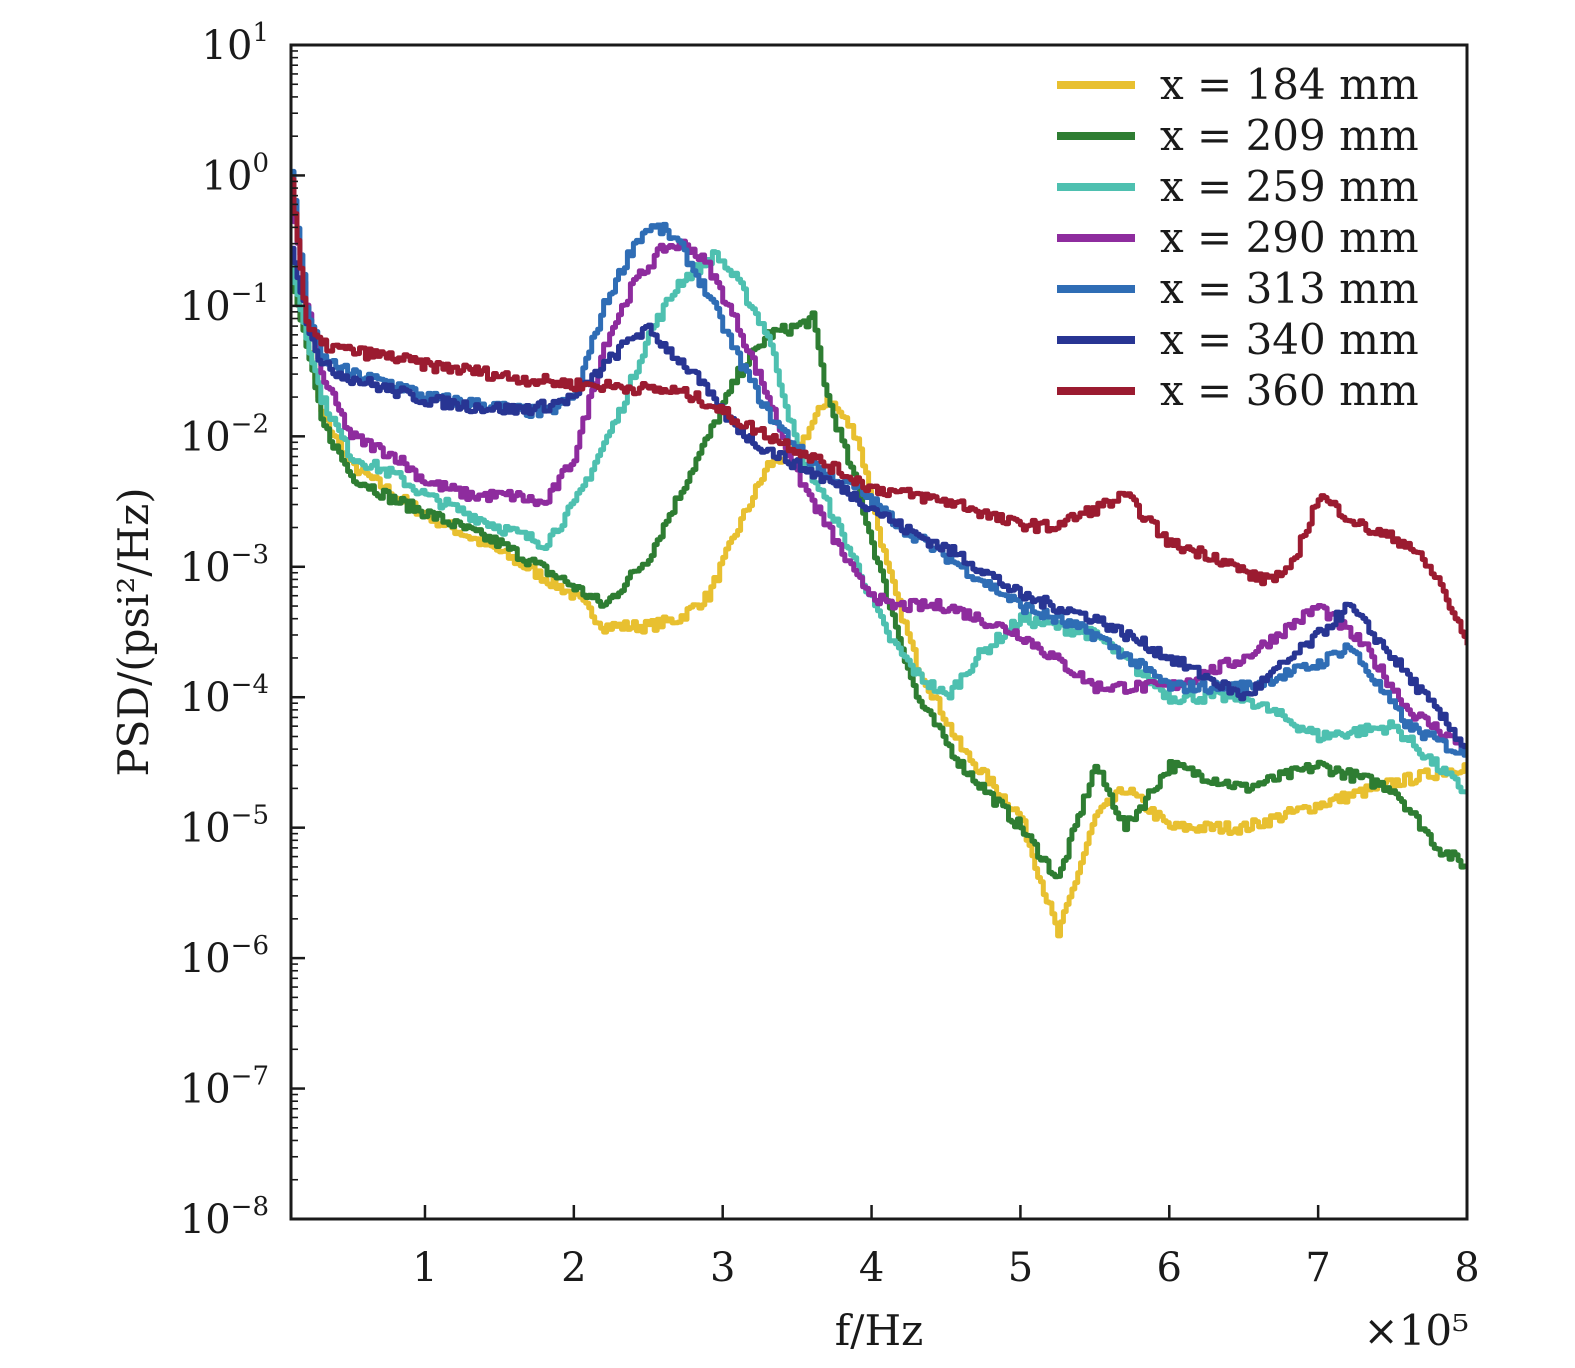 The image size is (1575, 1368). Describe the element at coordinates (424, 1268) in the screenshot. I see `x-tick-label-0: 1` at that location.